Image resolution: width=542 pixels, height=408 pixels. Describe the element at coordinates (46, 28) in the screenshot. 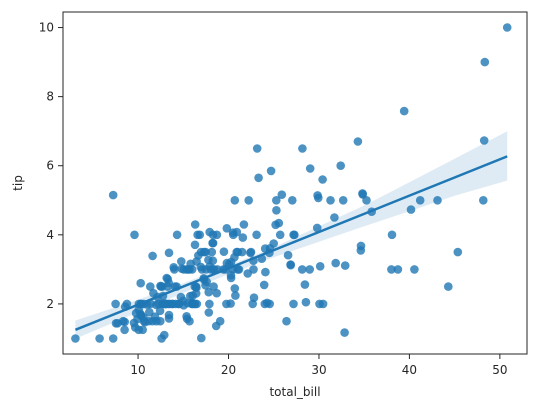

I see `y-tick-label: 10` at that location.